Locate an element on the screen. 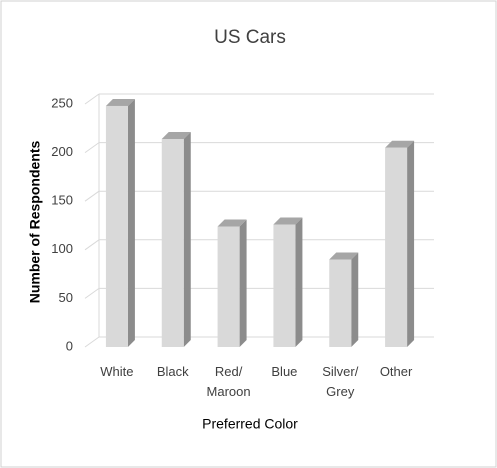  y-tick-label: 100 is located at coordinates (62, 248).